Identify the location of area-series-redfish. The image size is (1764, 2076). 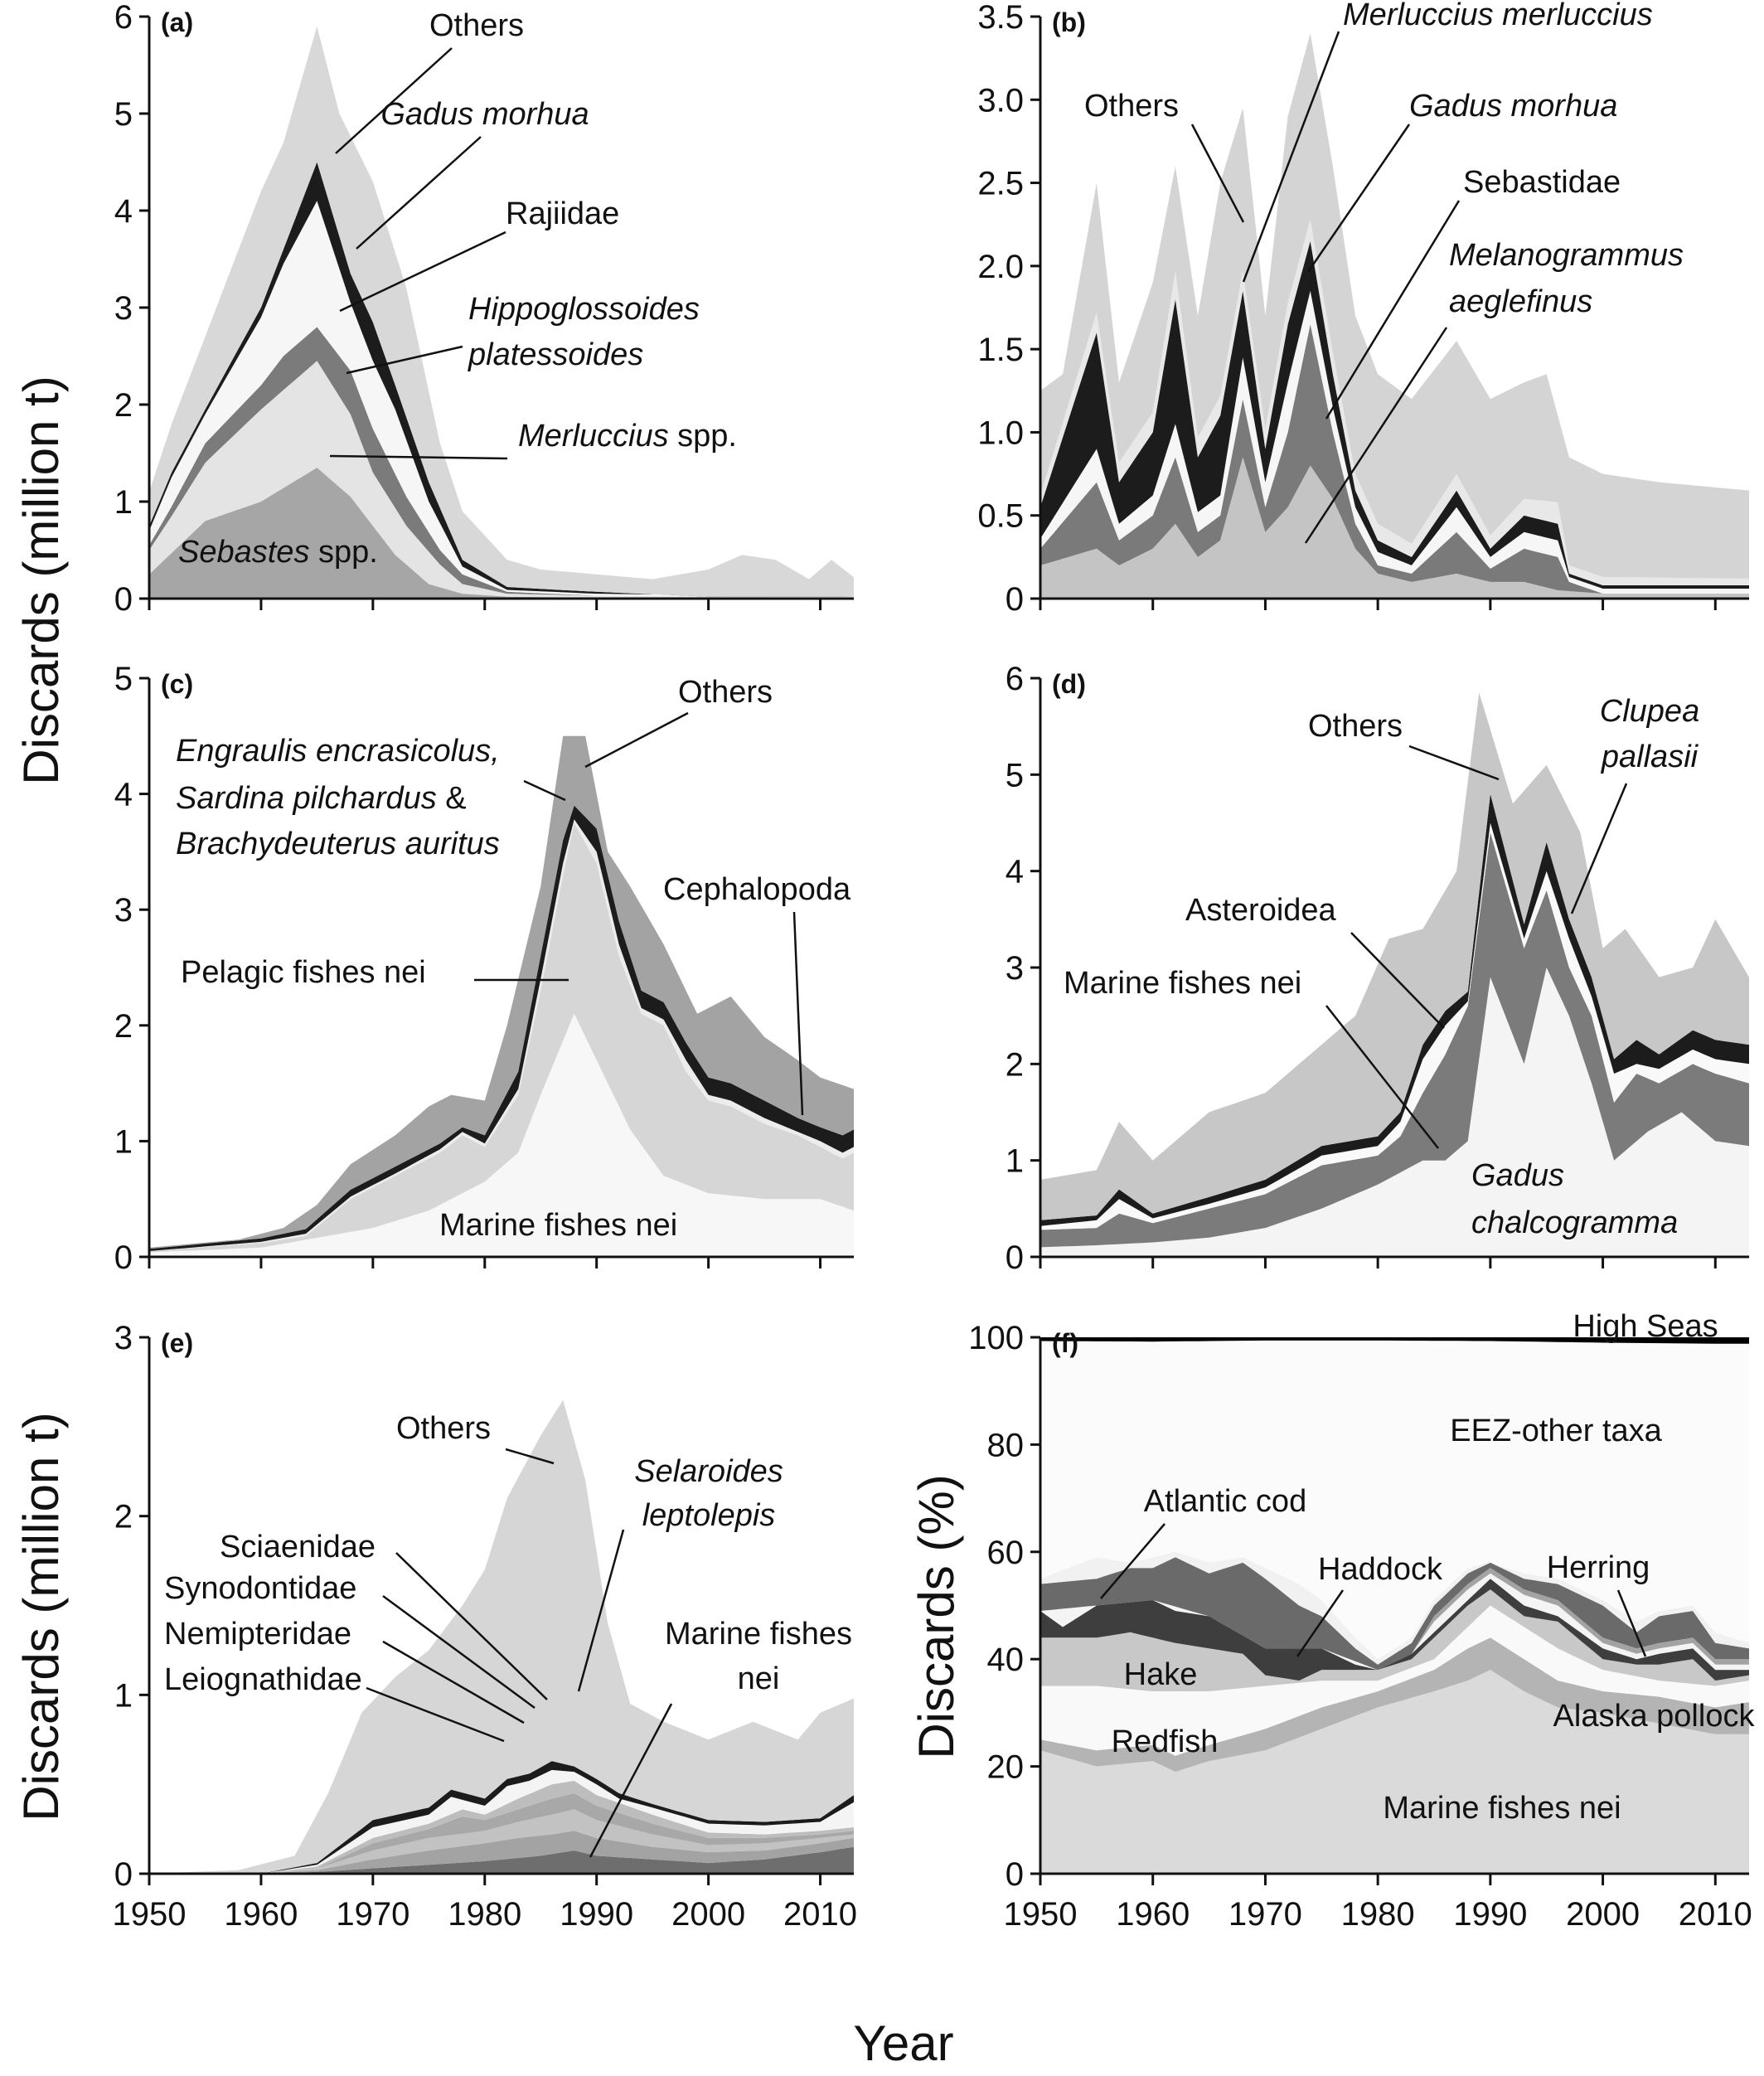
(1394, 1680).